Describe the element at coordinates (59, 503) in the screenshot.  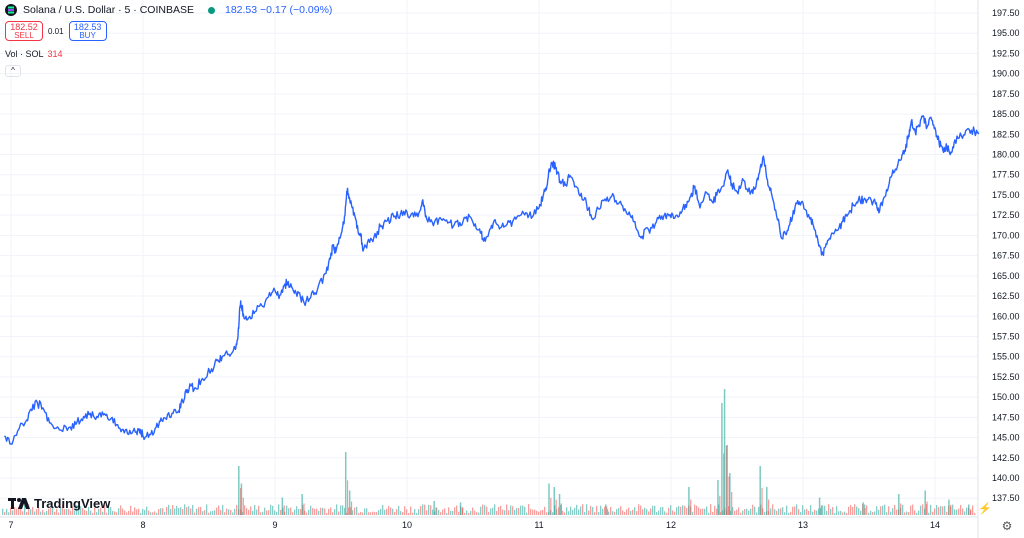
I see `tradingview-logo: TradingView` at that location.